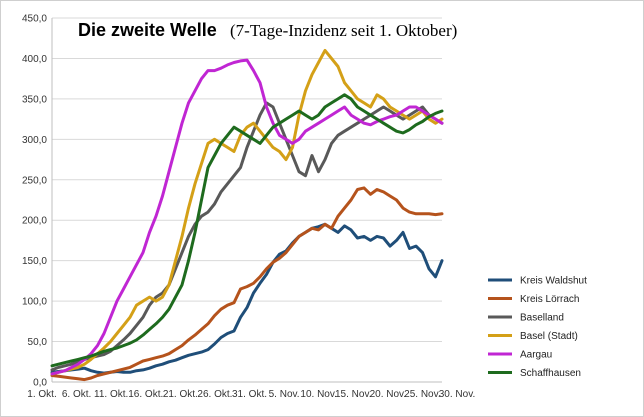  I want to click on legend-label: Kreis Lörrach, so click(549, 299).